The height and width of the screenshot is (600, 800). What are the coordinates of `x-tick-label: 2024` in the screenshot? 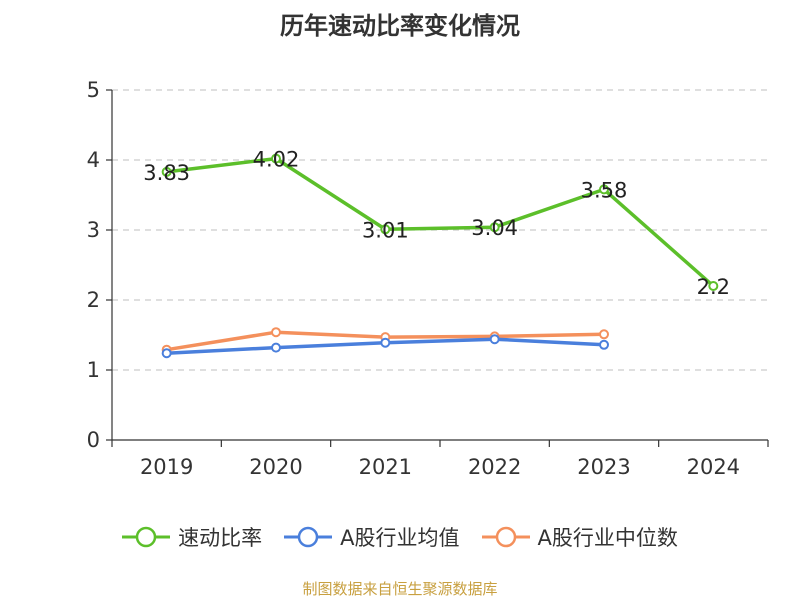 It's located at (713, 467).